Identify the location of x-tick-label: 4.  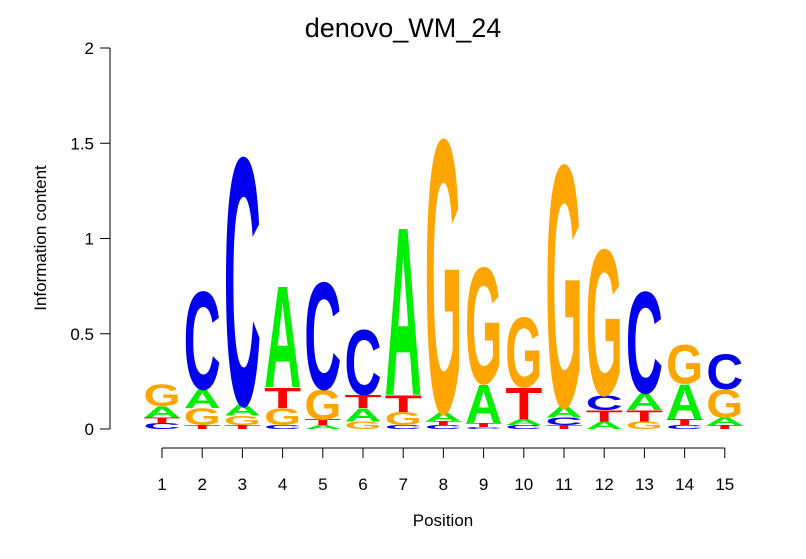
(282, 484).